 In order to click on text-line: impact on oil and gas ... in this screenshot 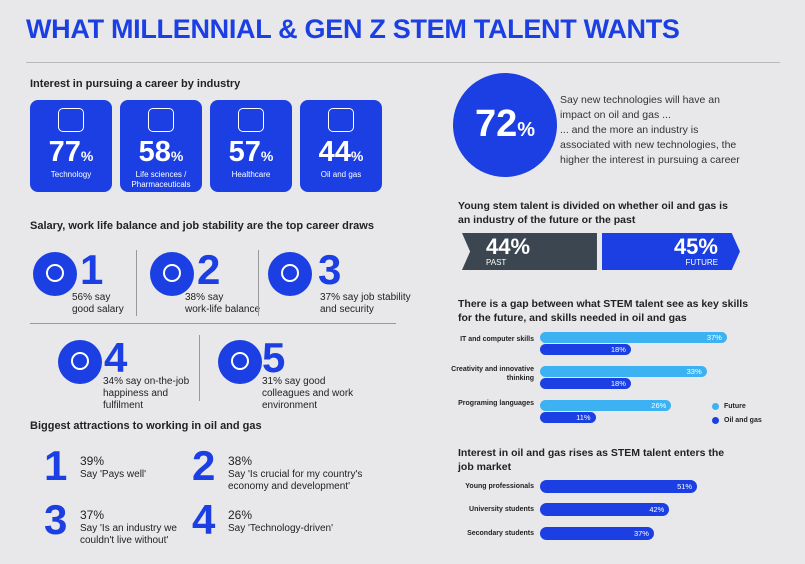, I will do `click(615, 115)`.